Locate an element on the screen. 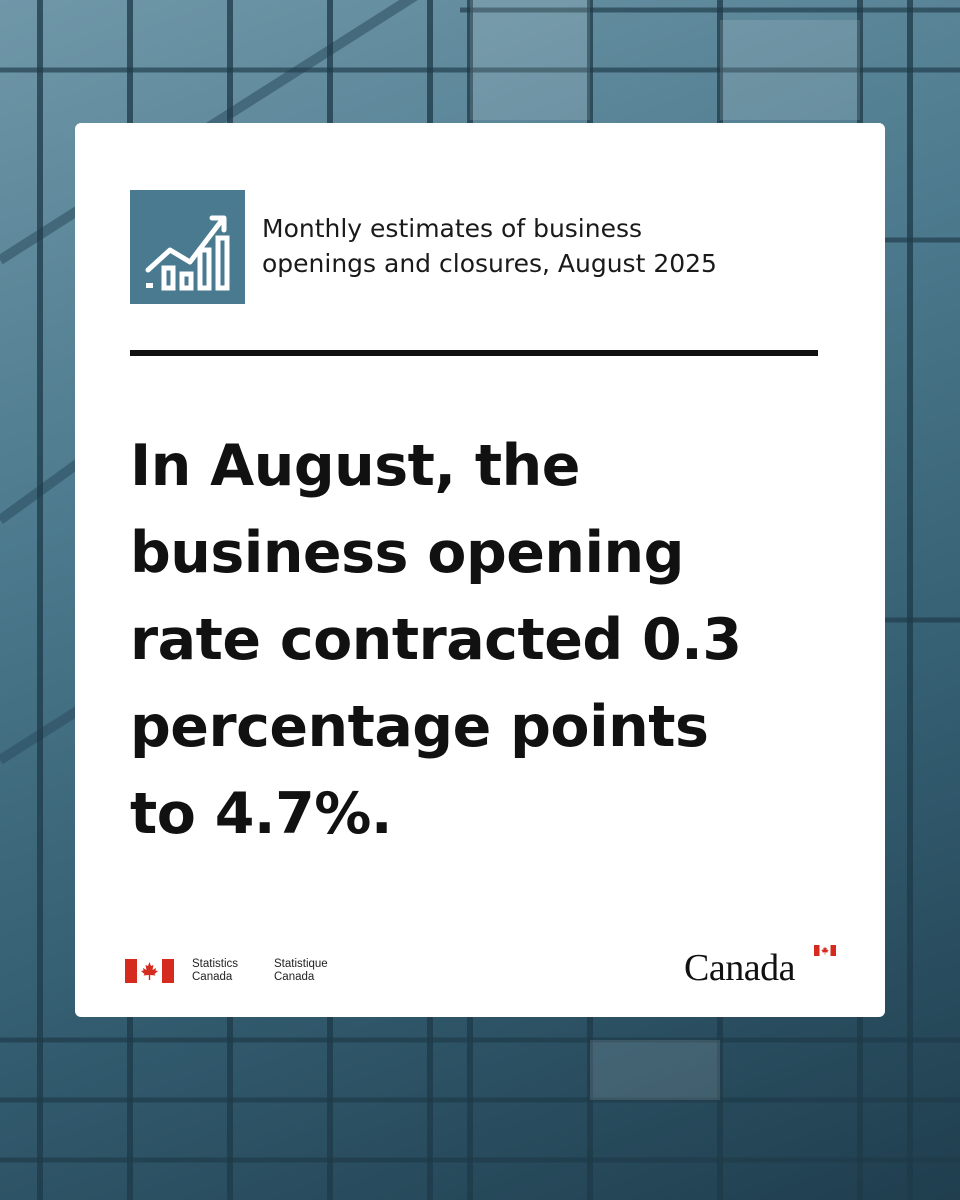 Image resolution: width=960 pixels, height=1200 pixels. signature-fr-line-1: Statistique is located at coordinates (301, 964).